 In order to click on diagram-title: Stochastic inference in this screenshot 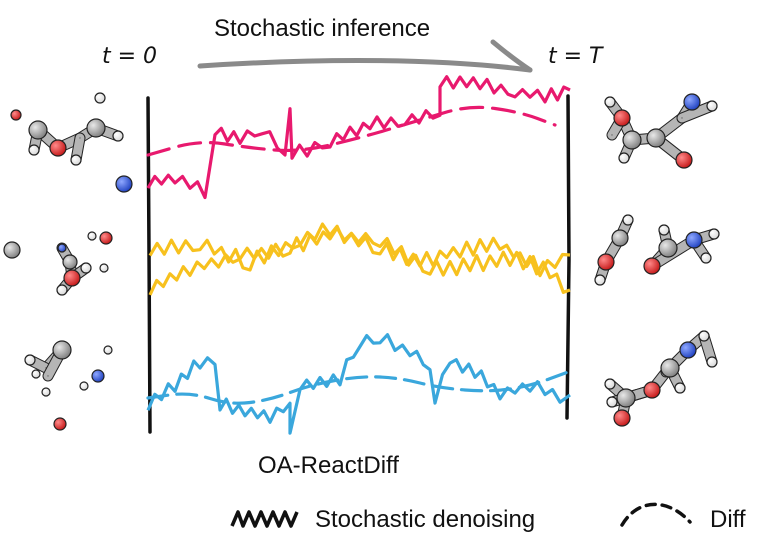, I will do `click(322, 29)`.